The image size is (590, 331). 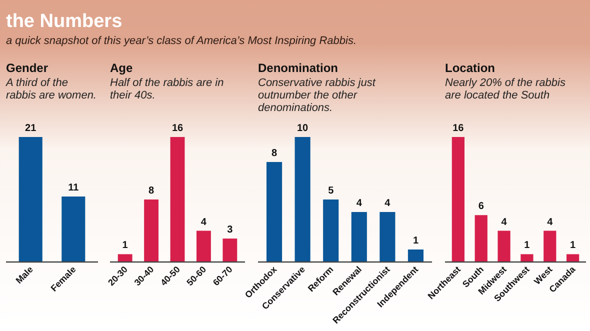 I want to click on chart-subtitle: A third of the rabbis are women., so click(x=50, y=89).